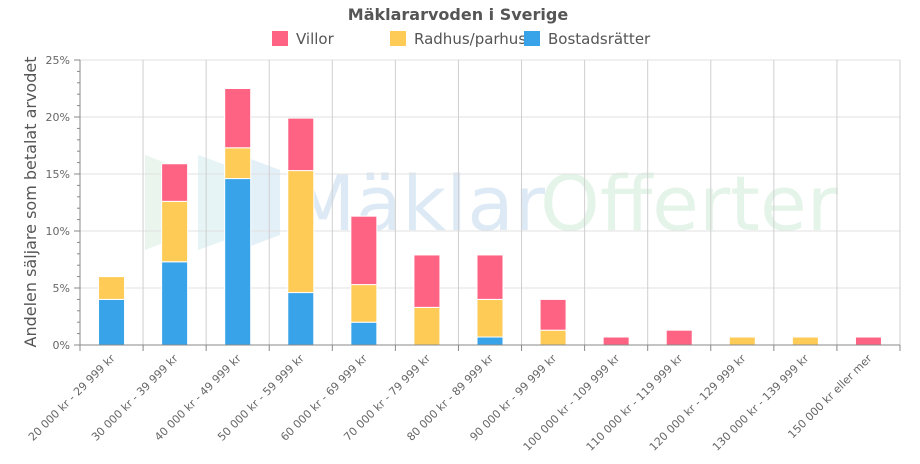  What do you see at coordinates (58, 60) in the screenshot?
I see `y-tick-label: 25%` at bounding box center [58, 60].